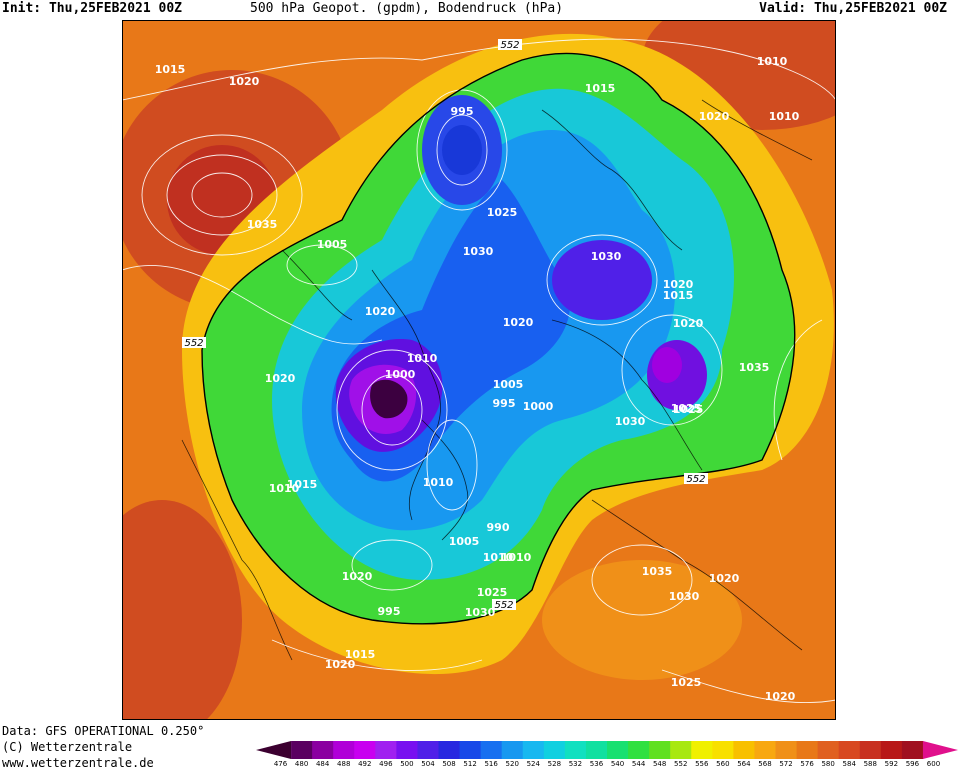 This screenshot has height=770, width=959. What do you see at coordinates (407, 8) in the screenshot?
I see `map-title: 500 hPa Geopot. (gpdm), Bodendruck (hPa)` at bounding box center [407, 8].